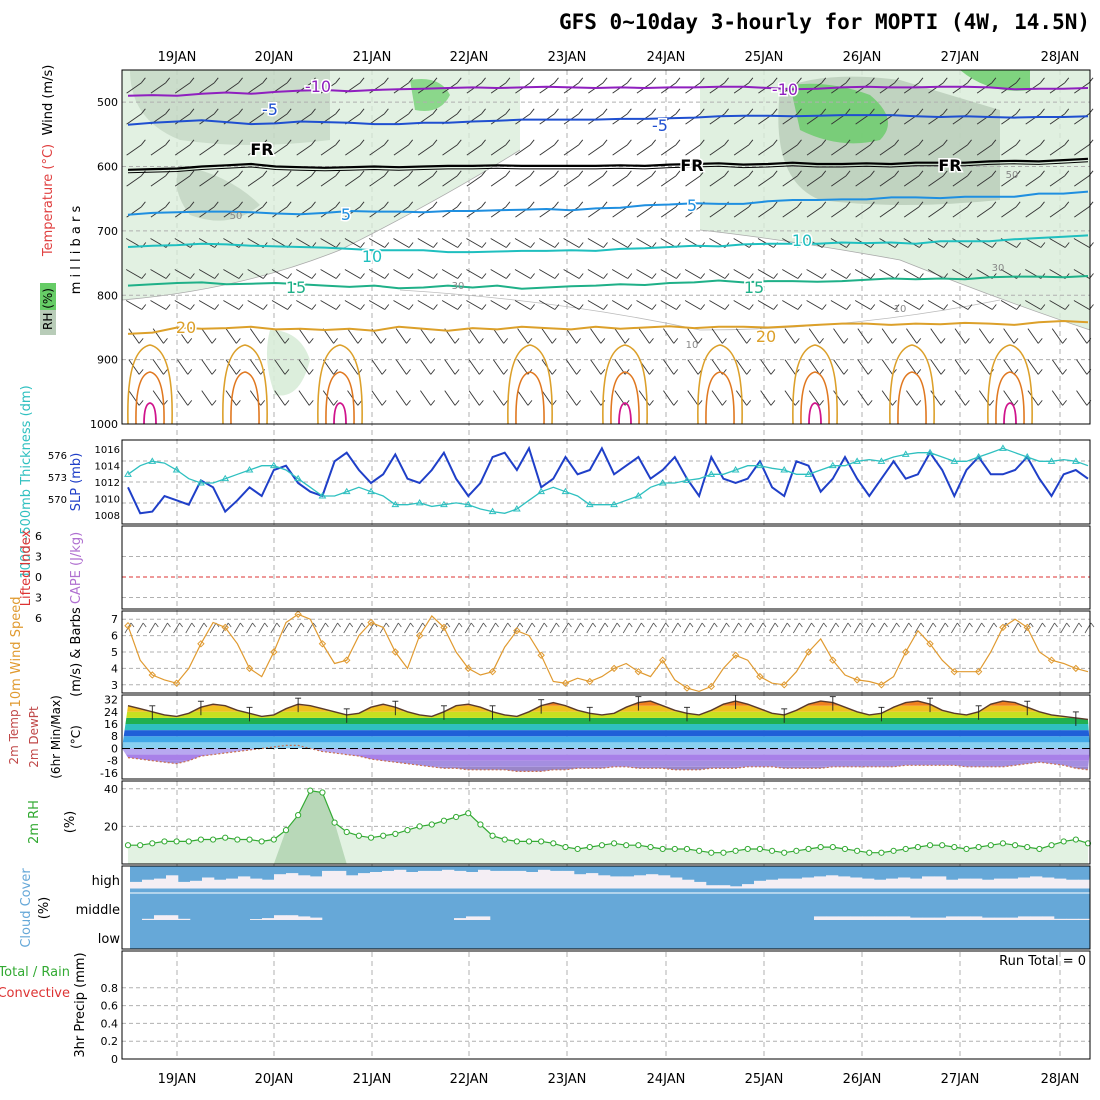 The width and height of the screenshot is (1100, 1100). Describe the element at coordinates (608, 710) in the screenshot. I see `temp2m-line` at that location.